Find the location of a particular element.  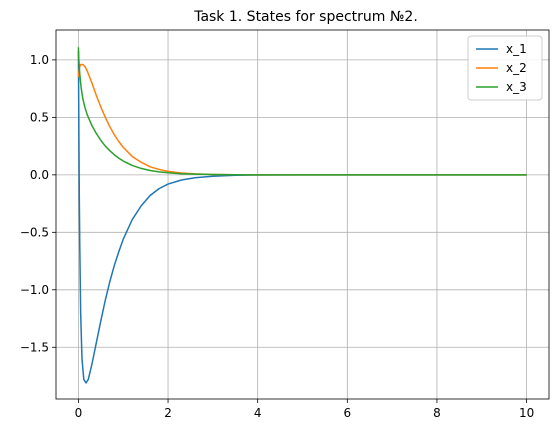

legend-box is located at coordinates (505, 68).